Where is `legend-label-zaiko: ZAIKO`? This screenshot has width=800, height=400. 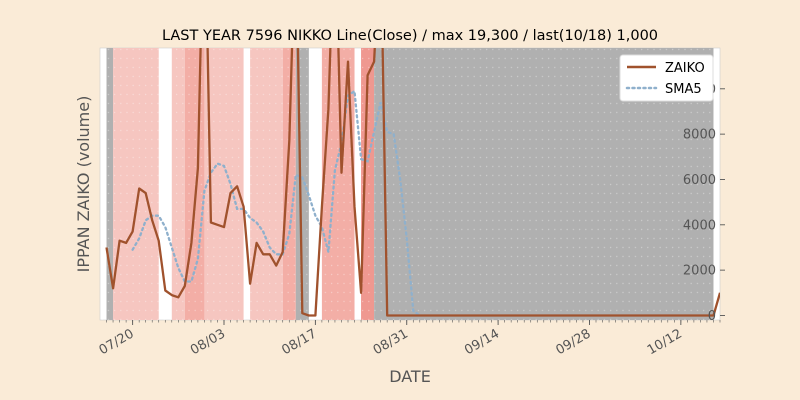
legend-label-zaiko: ZAIKO is located at coordinates (685, 68).